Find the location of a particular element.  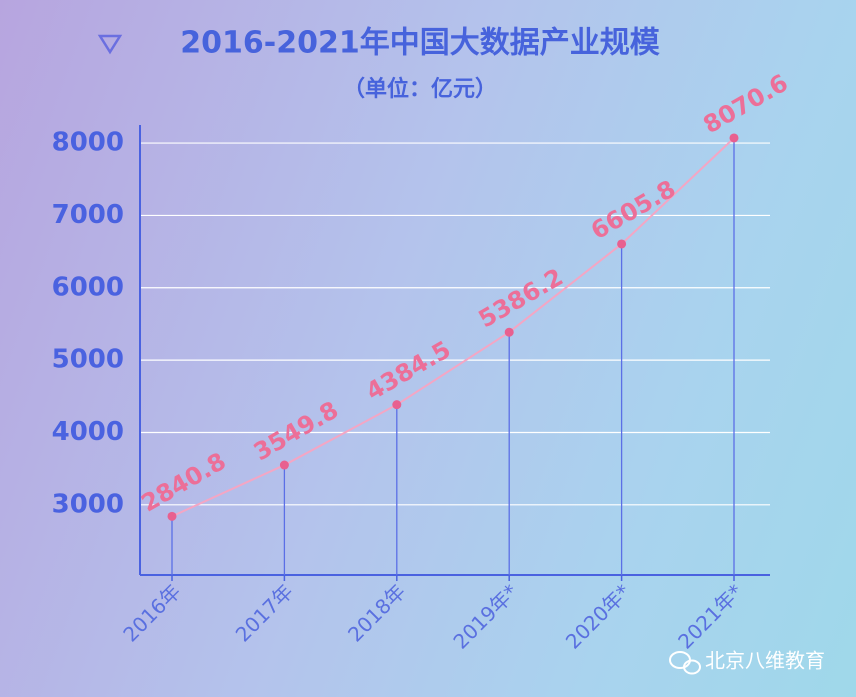

value-label: 4384.5 is located at coordinates (408, 370).